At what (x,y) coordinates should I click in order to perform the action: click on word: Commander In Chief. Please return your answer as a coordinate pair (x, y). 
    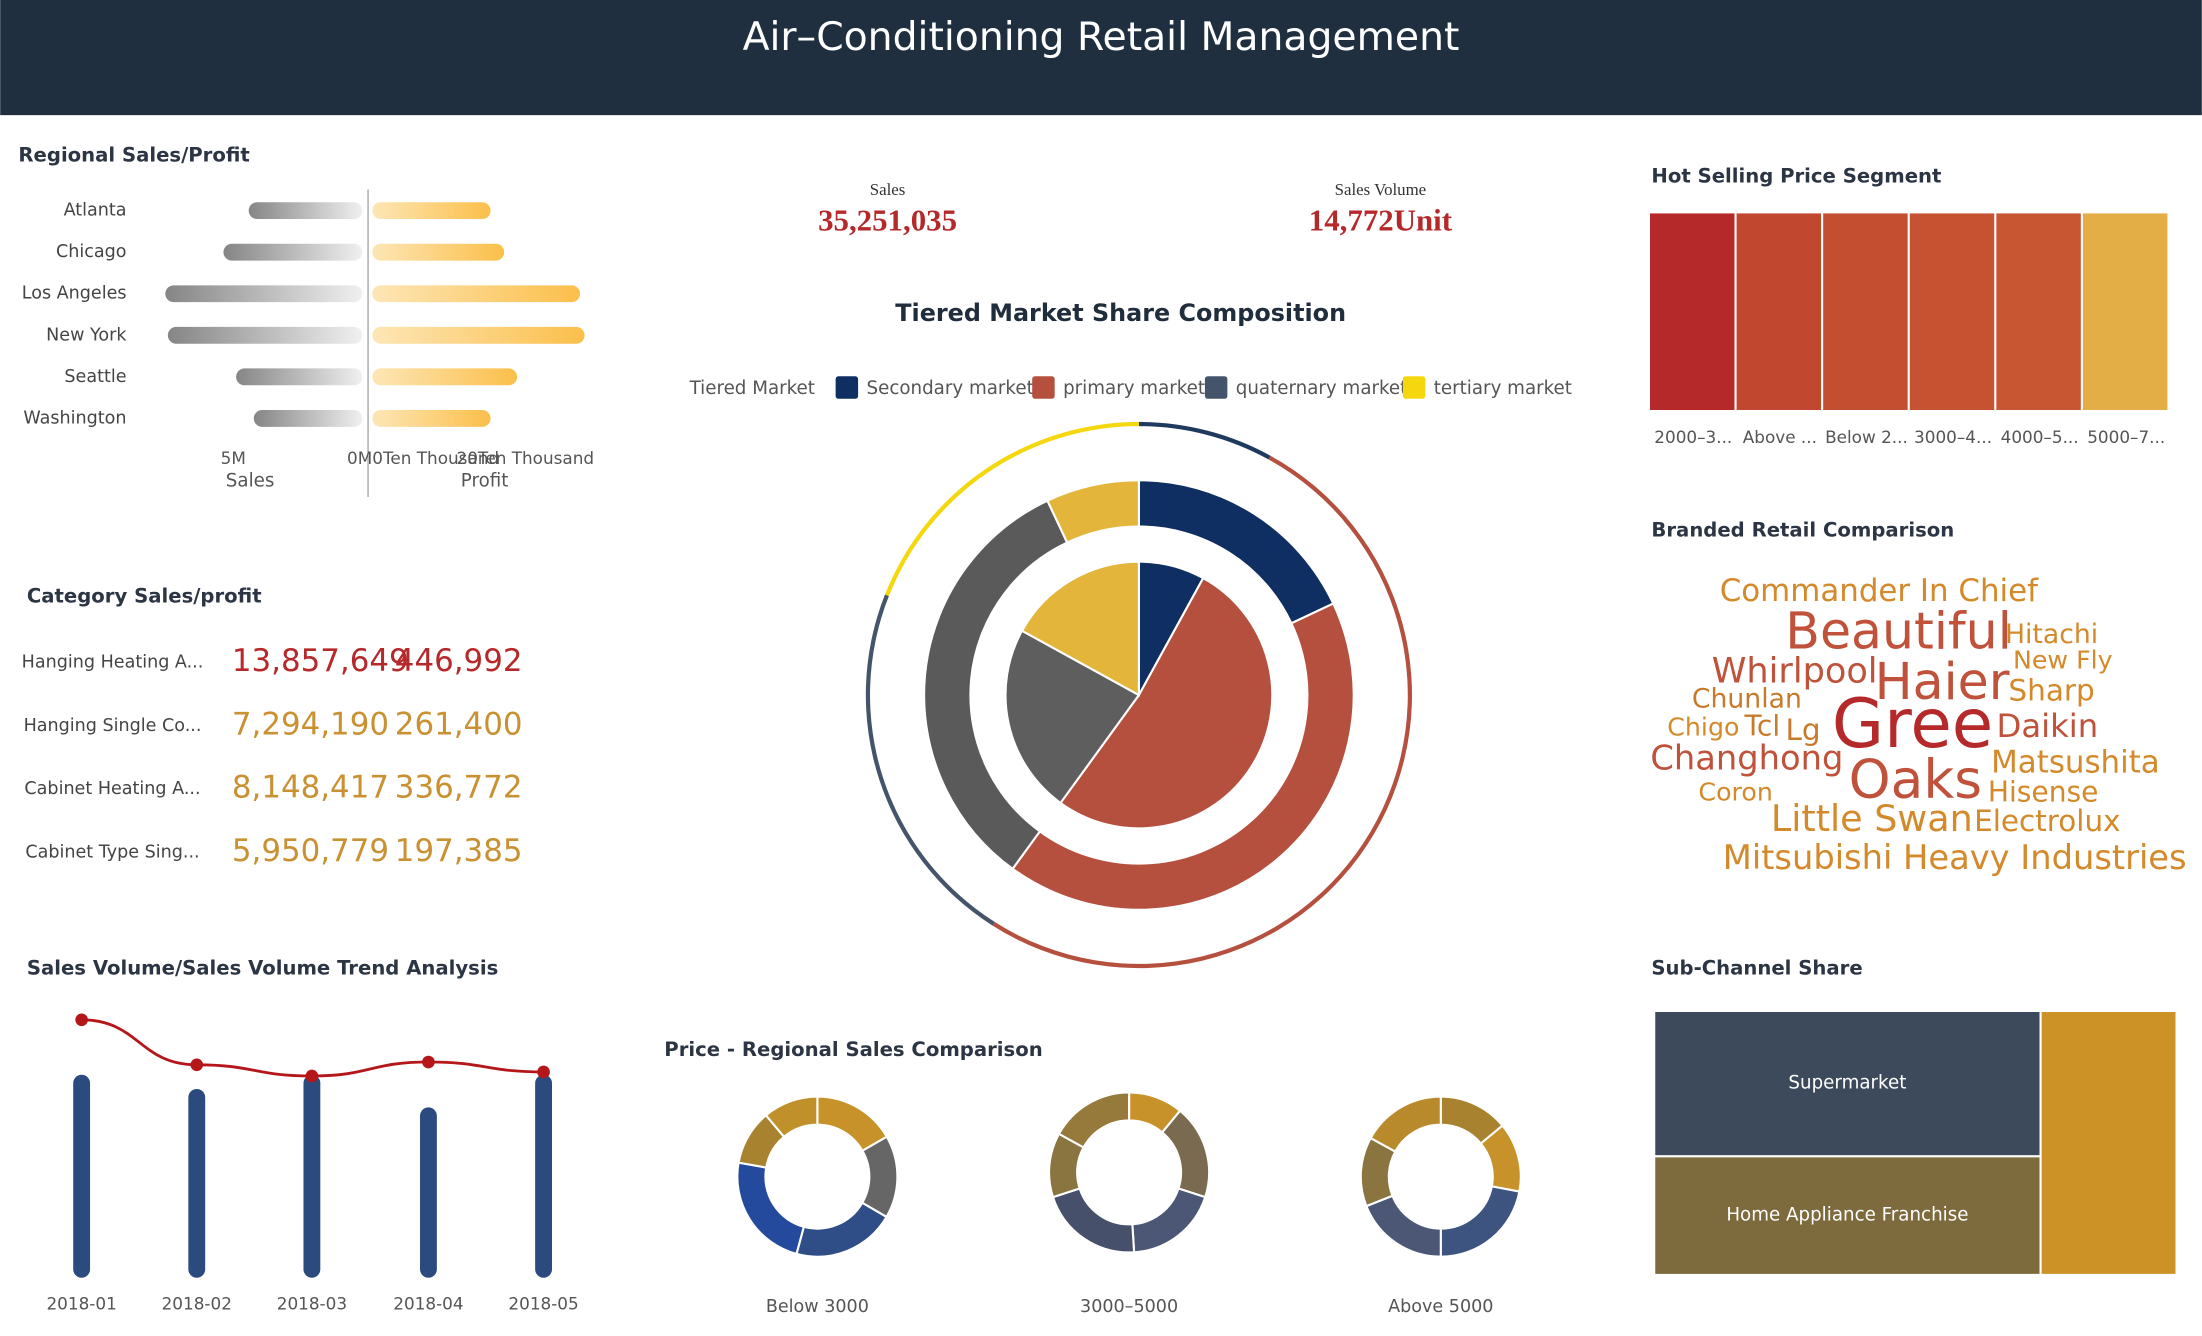
    Looking at the image, I should click on (1879, 591).